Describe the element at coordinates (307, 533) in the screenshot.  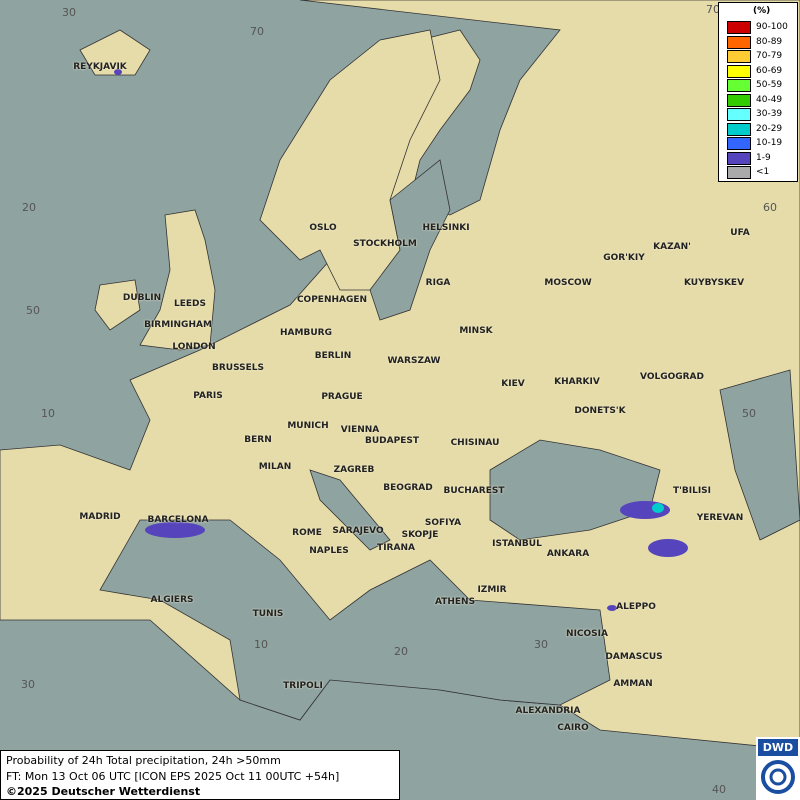
I see `city-label: ROME` at that location.